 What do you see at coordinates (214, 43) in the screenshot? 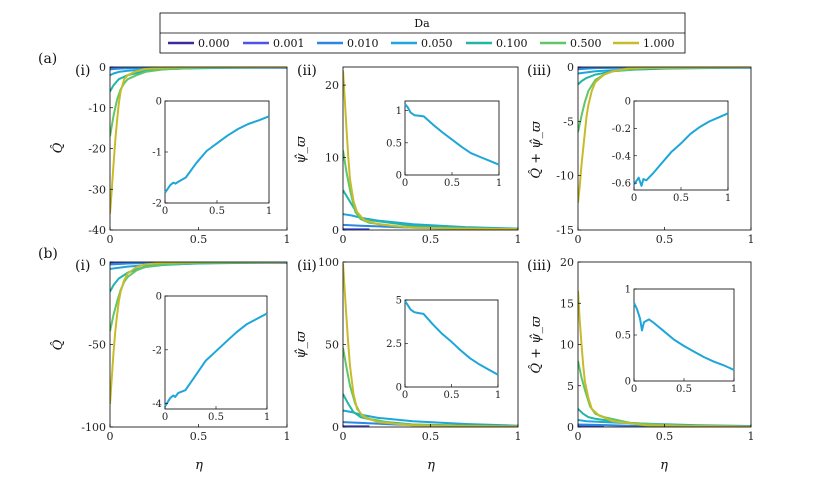
I see `legend-label-0: 0.000` at bounding box center [214, 43].